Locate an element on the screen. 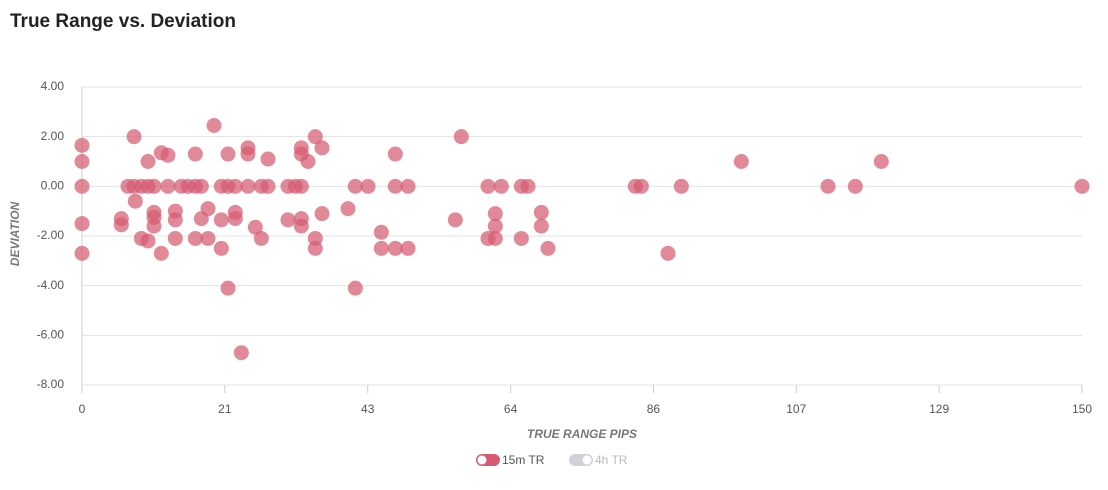 The height and width of the screenshot is (490, 1108). legend-label: 15m TR is located at coordinates (523, 460).